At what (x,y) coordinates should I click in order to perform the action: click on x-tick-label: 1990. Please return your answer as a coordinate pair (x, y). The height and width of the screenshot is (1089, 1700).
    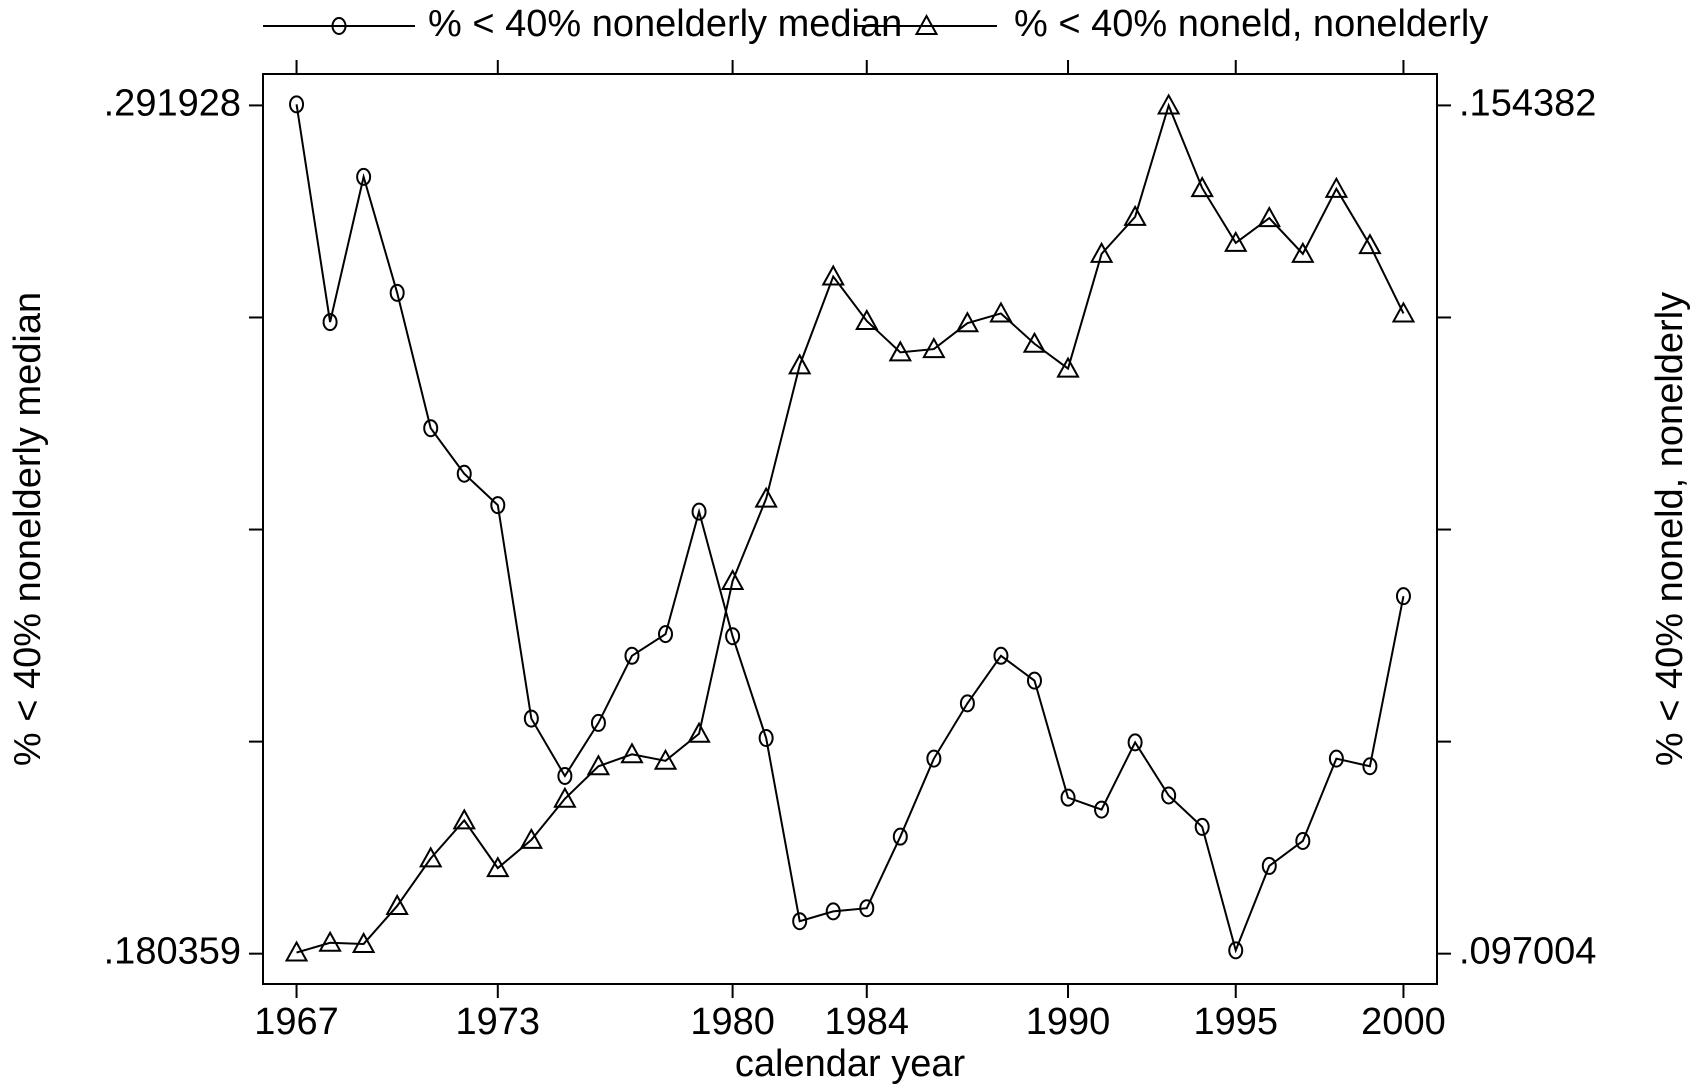
    Looking at the image, I should click on (1068, 1022).